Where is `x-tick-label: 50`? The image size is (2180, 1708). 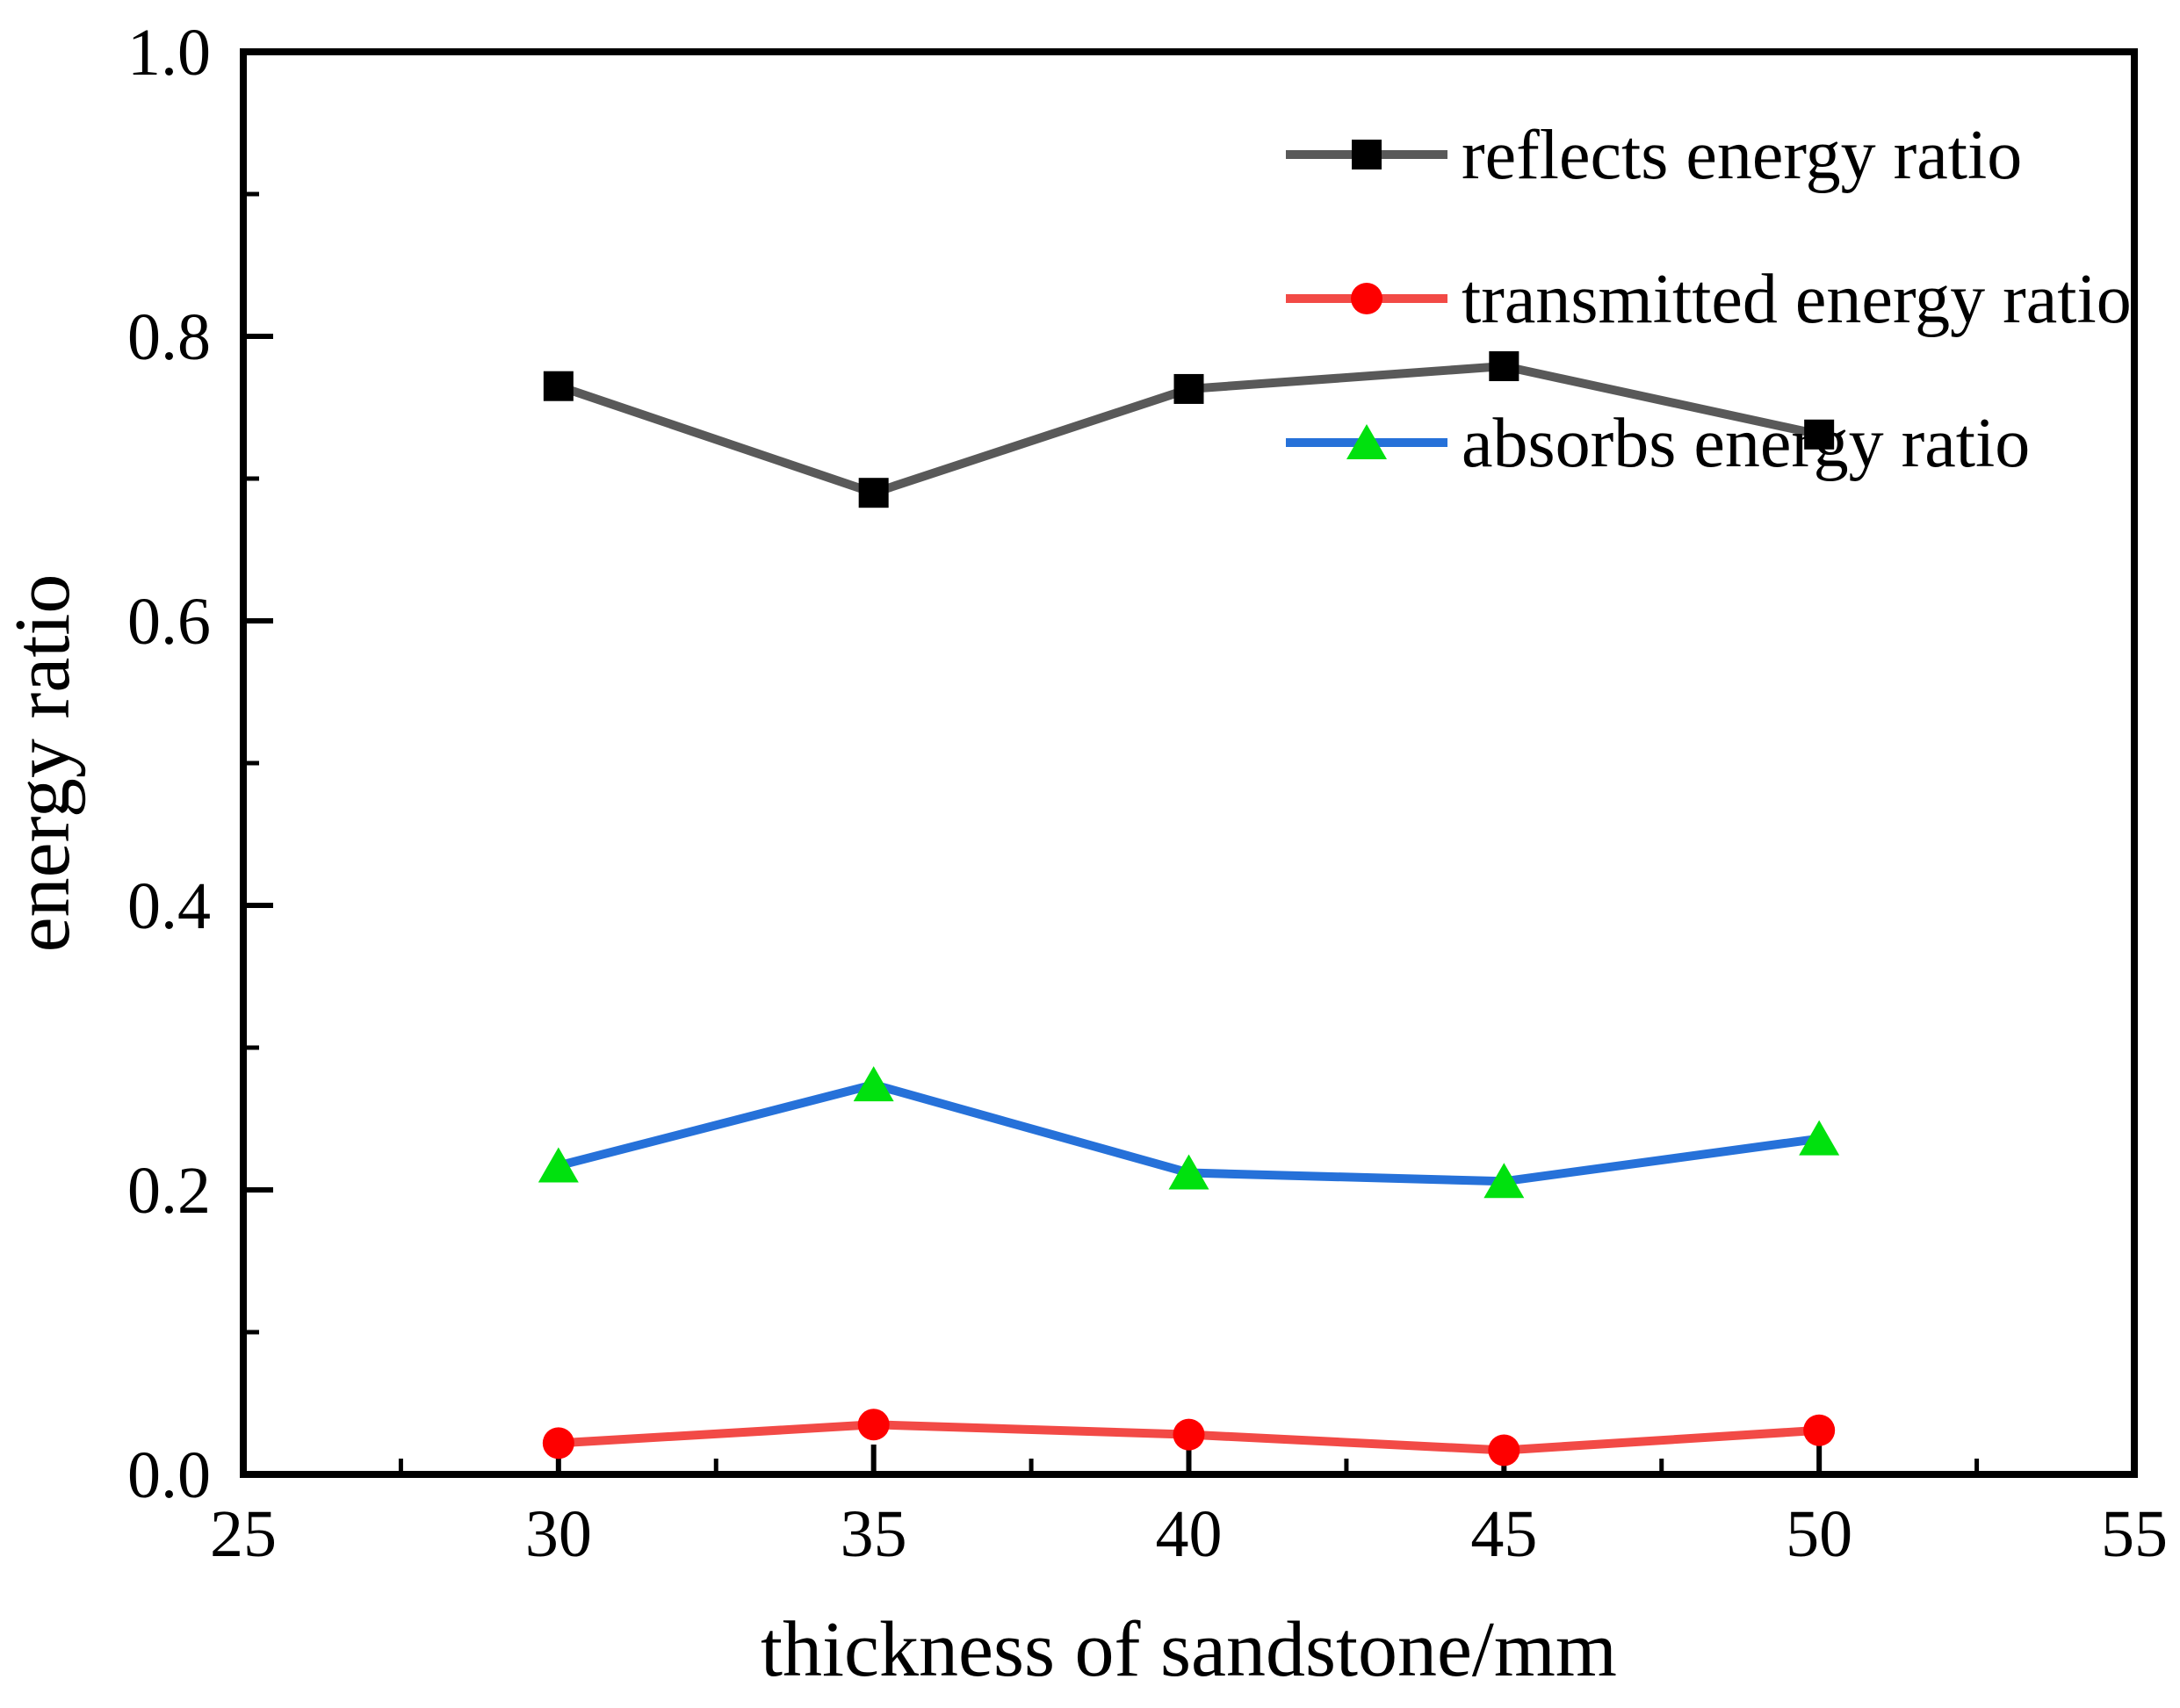 x-tick-label: 50 is located at coordinates (1819, 1534).